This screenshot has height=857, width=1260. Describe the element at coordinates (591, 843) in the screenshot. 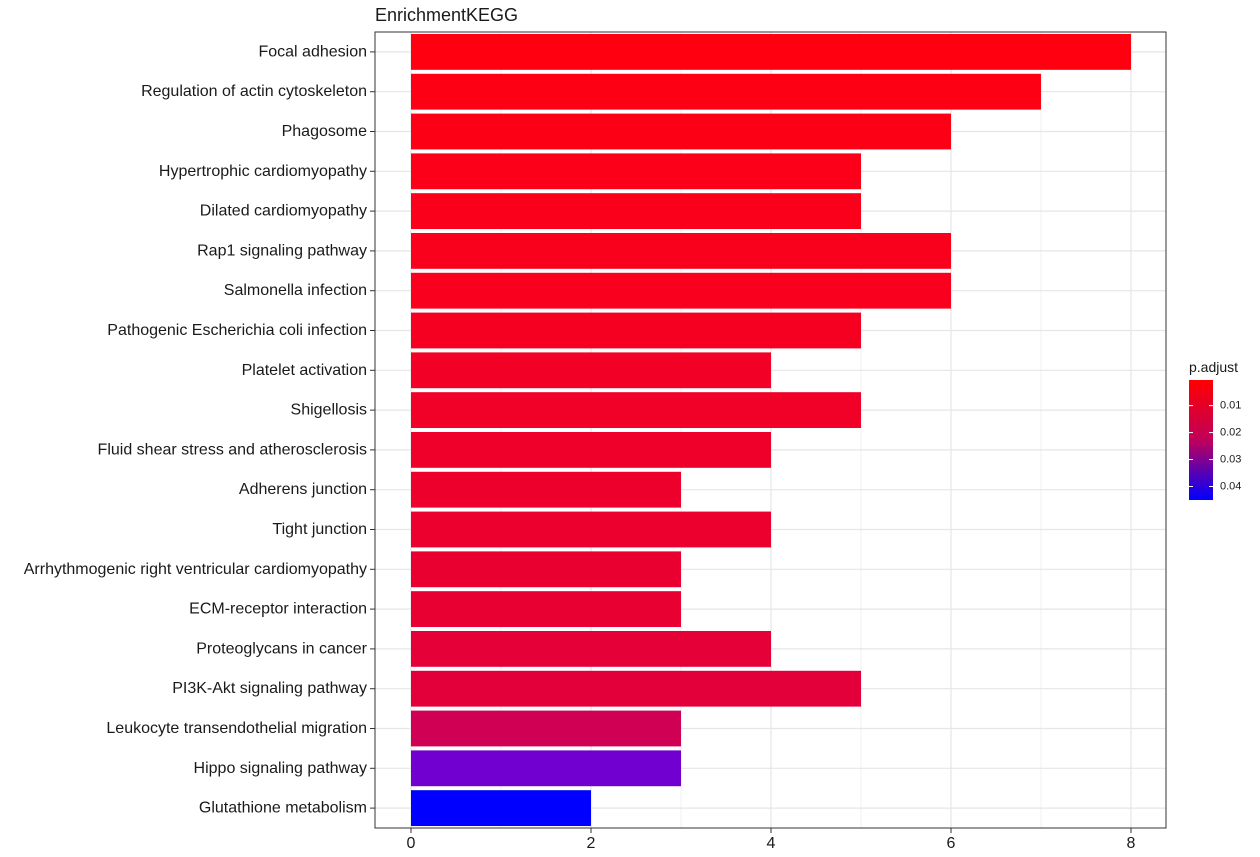

I see `x-tick-label: 2` at that location.